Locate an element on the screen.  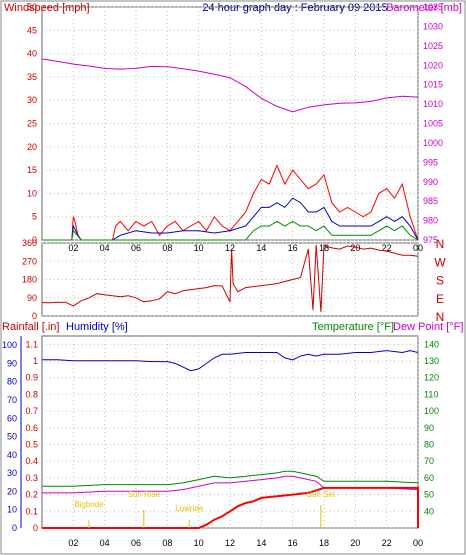
rainfall-tick: 0.4 is located at coordinates (31, 461).